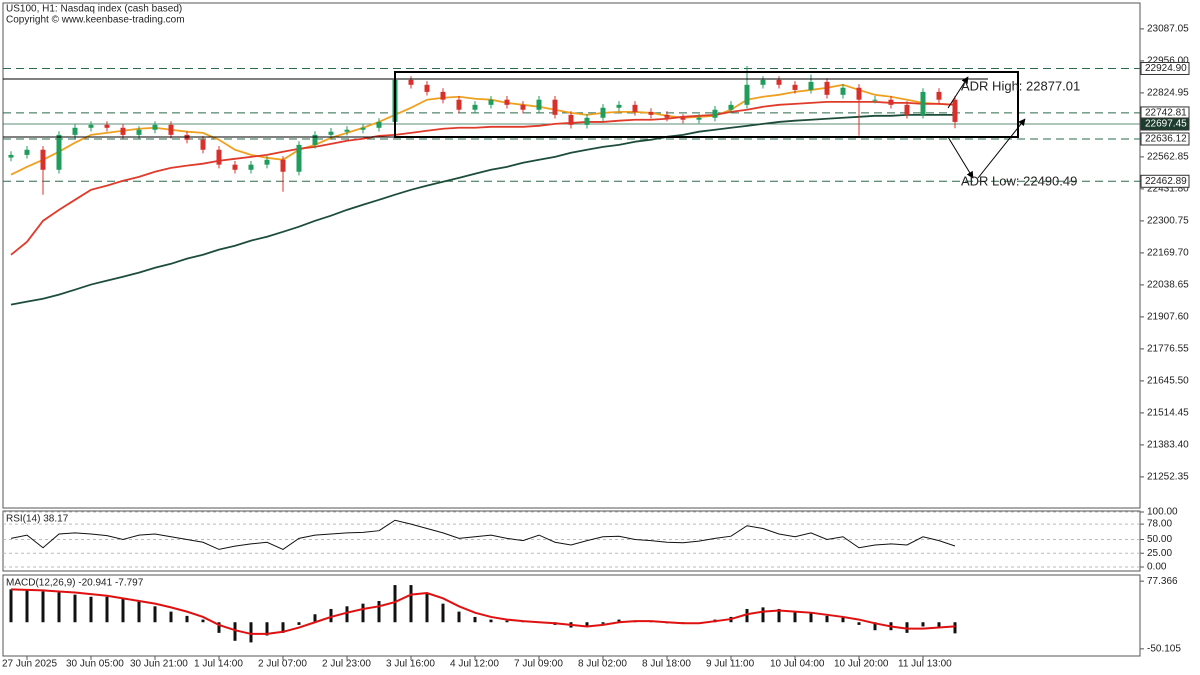 The image size is (1200, 675). I want to click on macd-pane, so click(571, 615).